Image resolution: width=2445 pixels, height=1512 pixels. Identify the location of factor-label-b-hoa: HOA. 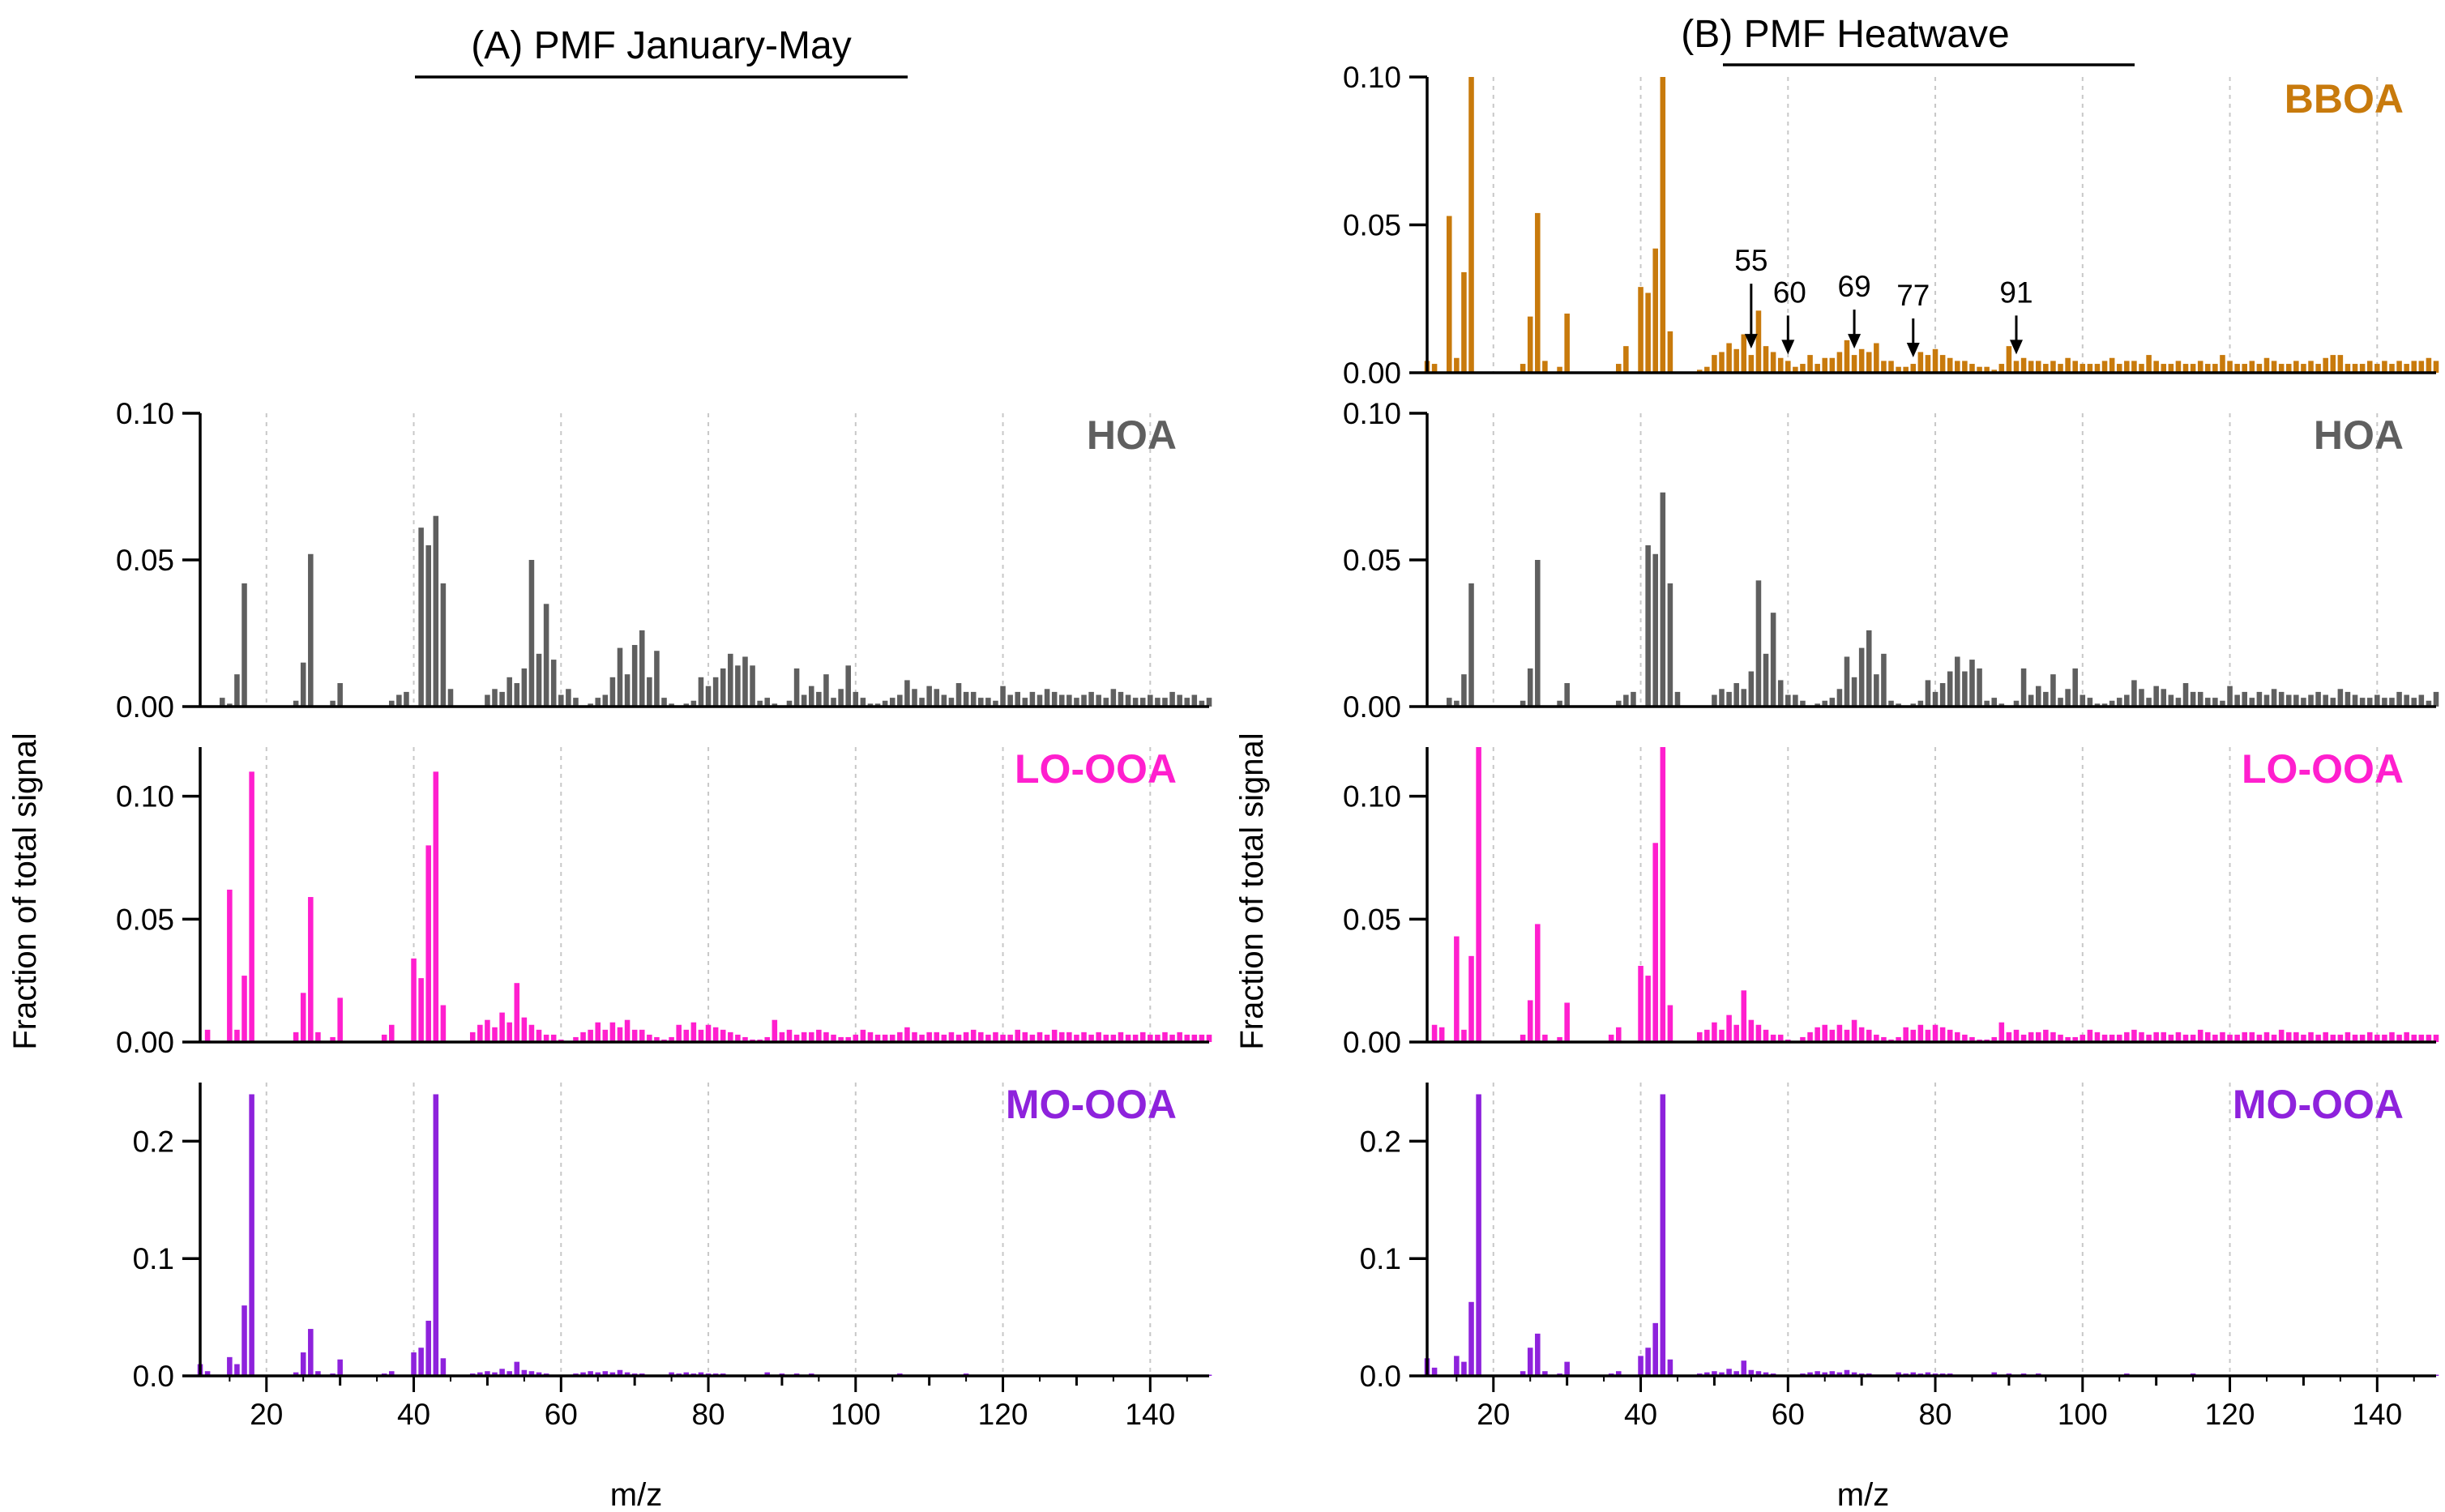
(2359, 435).